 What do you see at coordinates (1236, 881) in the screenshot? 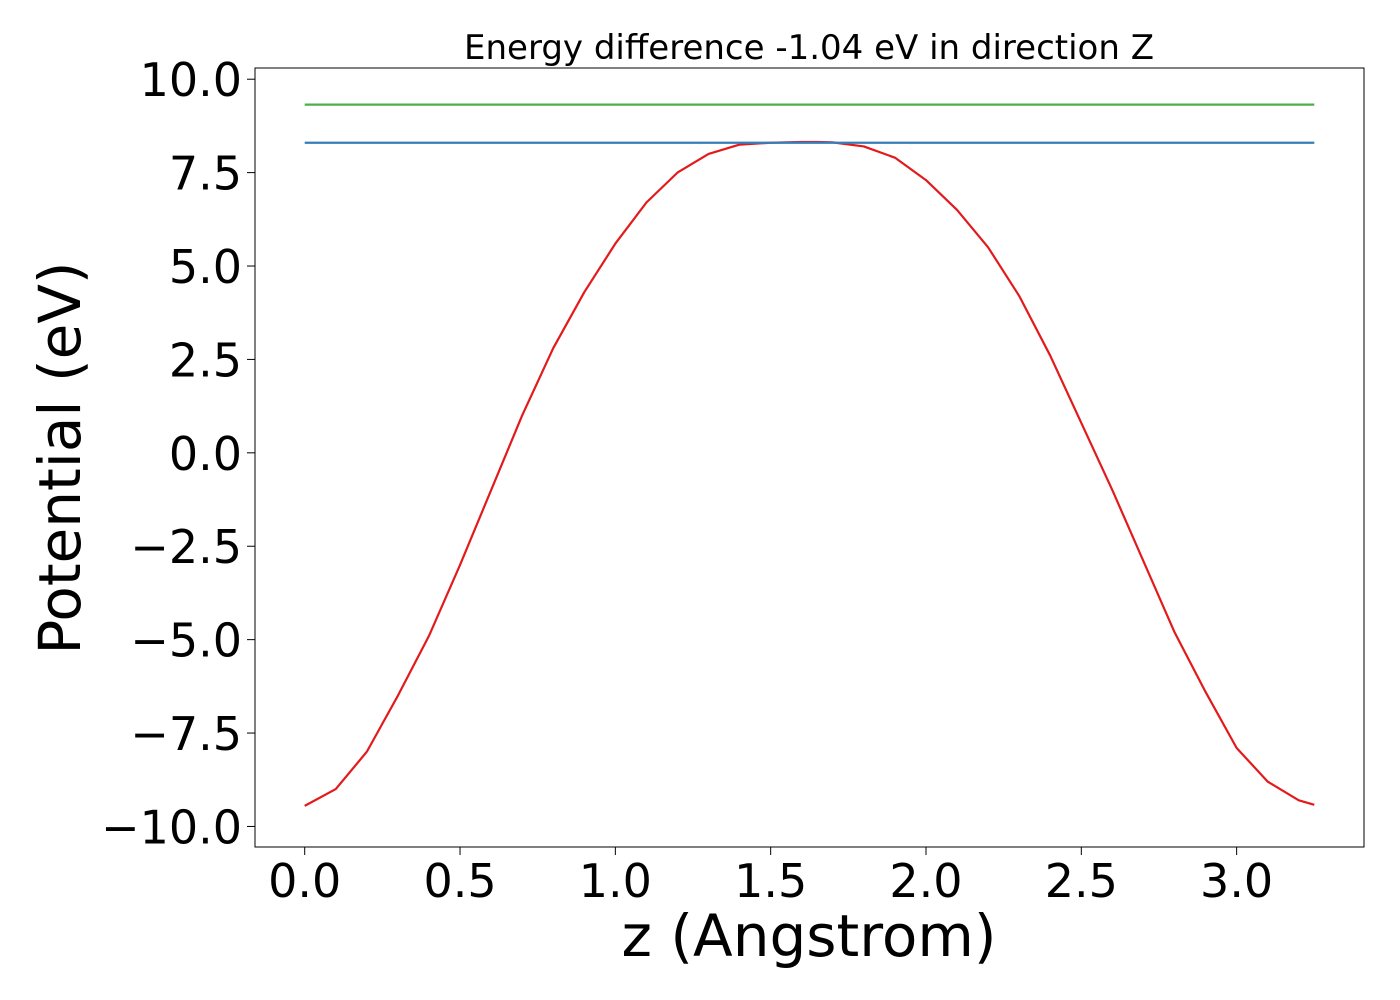
I see `x-tick-label: 3.0` at bounding box center [1236, 881].